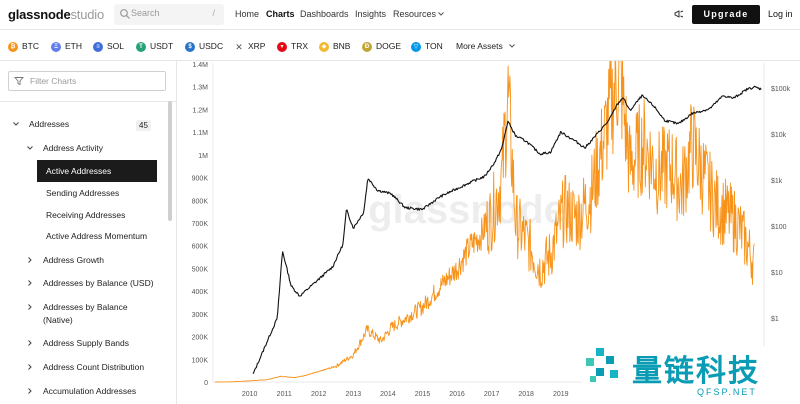 This screenshot has width=800, height=404. What do you see at coordinates (49, 124) in the screenshot?
I see `group-label: Addresses` at bounding box center [49, 124].